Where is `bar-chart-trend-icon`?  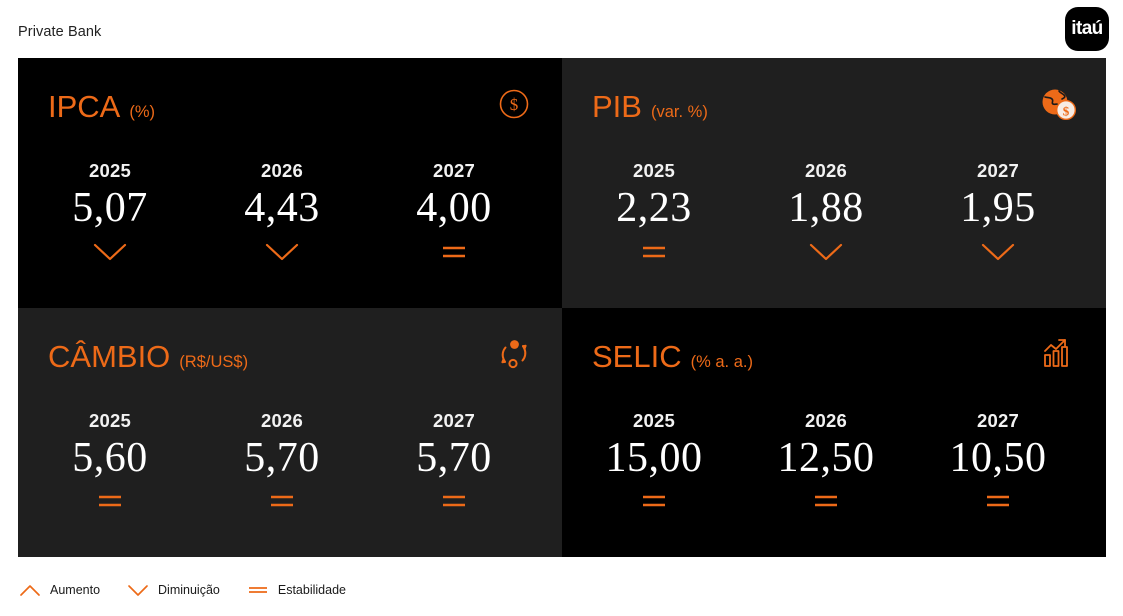
bar-chart-trend-icon is located at coordinates (1058, 354).